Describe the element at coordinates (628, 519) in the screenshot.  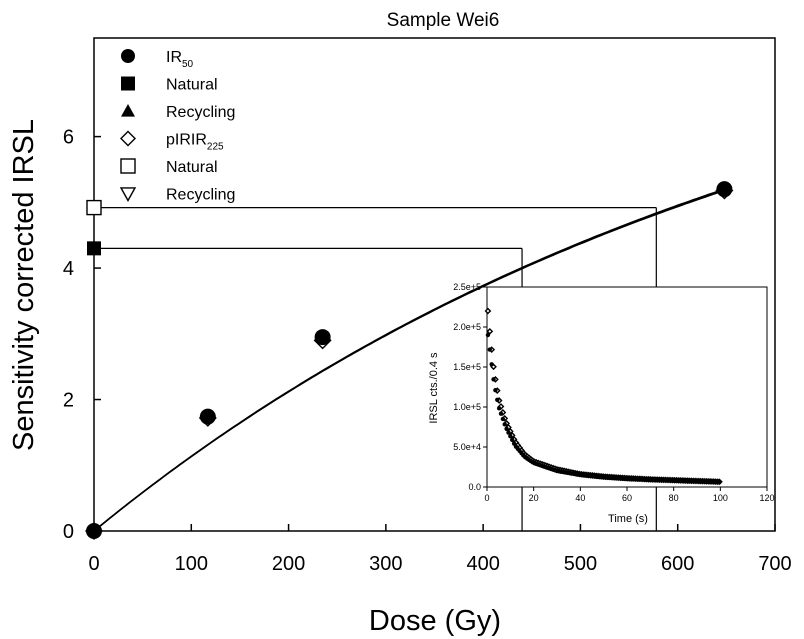
I see `inset-x-axis-label: Time (s)` at that location.